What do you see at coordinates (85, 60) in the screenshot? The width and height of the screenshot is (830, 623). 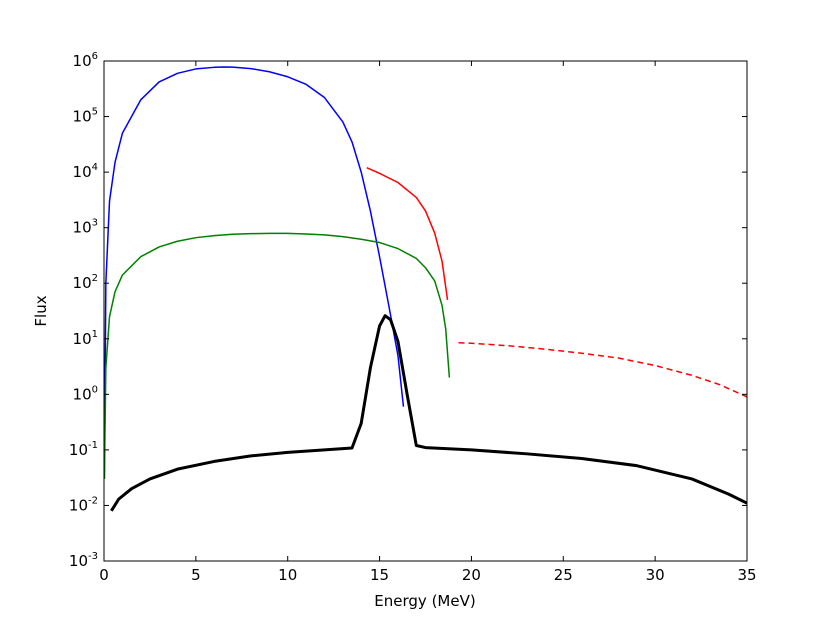 I see `y-tick-label: 10⁶` at bounding box center [85, 60].